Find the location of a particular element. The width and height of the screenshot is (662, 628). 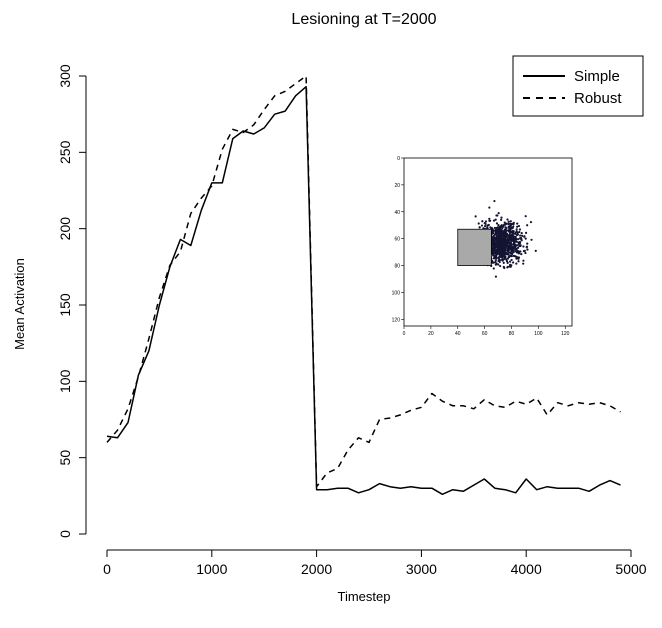

inset-x-tick-label: 0 is located at coordinates (404, 334).